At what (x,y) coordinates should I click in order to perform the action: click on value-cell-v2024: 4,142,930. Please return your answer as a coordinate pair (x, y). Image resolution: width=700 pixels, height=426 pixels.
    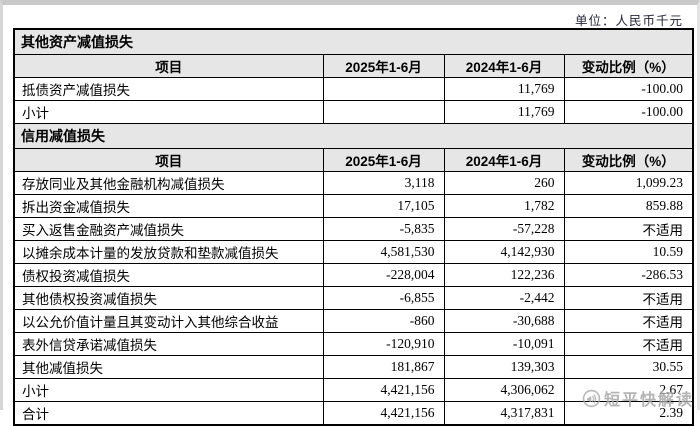
    Looking at the image, I should click on (504, 252).